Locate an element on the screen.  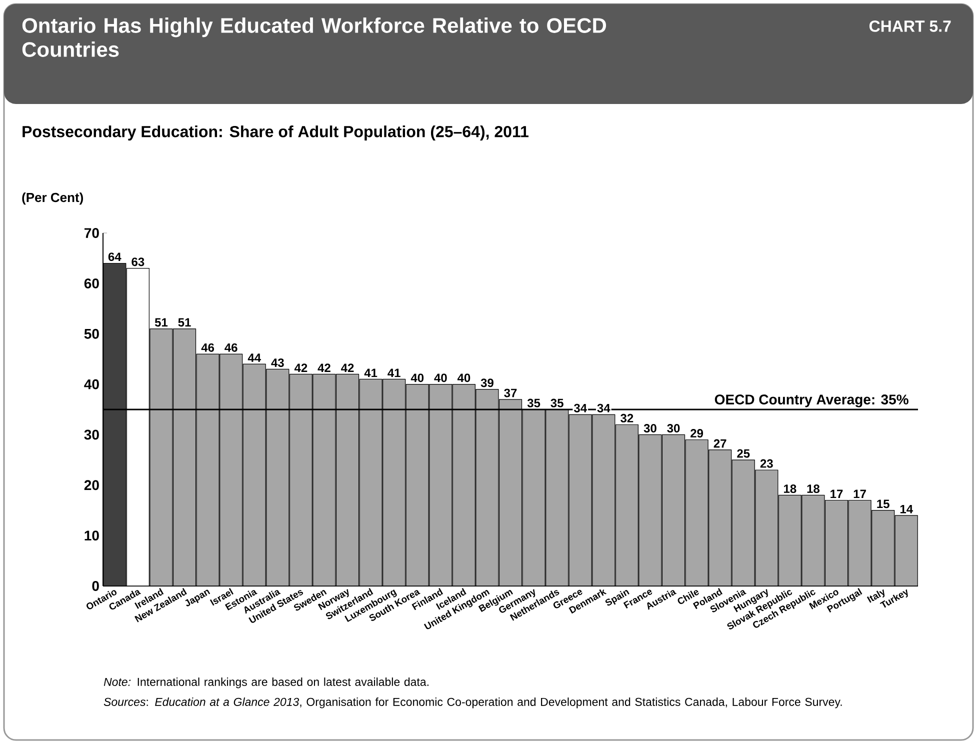
y-tick-label: 70 is located at coordinates (91, 233).